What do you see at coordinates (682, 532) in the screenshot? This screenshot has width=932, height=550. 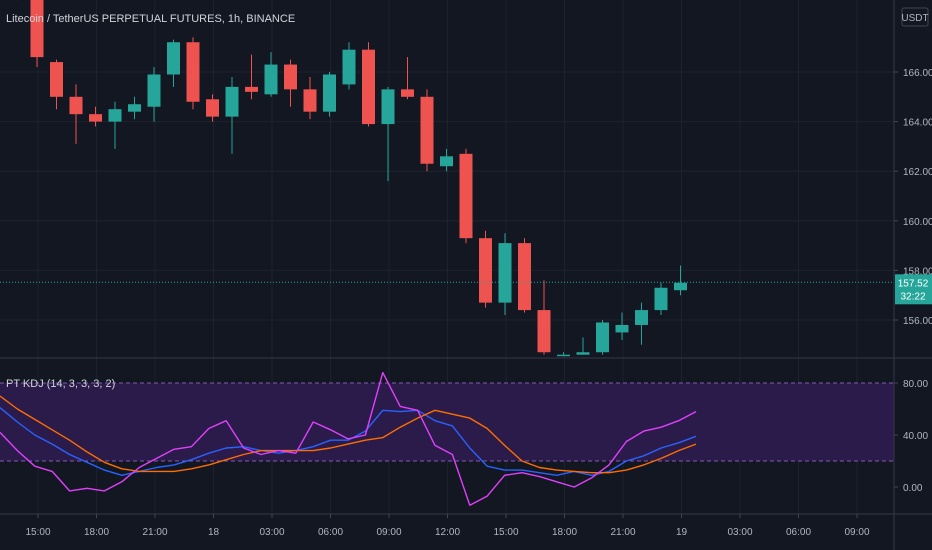 I see `time-tick-label: 19` at bounding box center [682, 532].